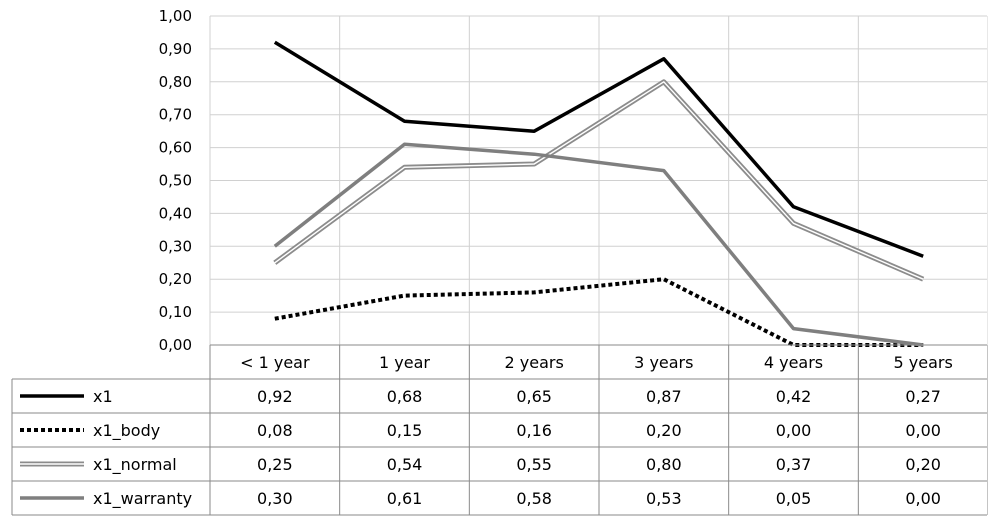  What do you see at coordinates (175, 82) in the screenshot?
I see `y-tick-label: 0,80` at bounding box center [175, 82].